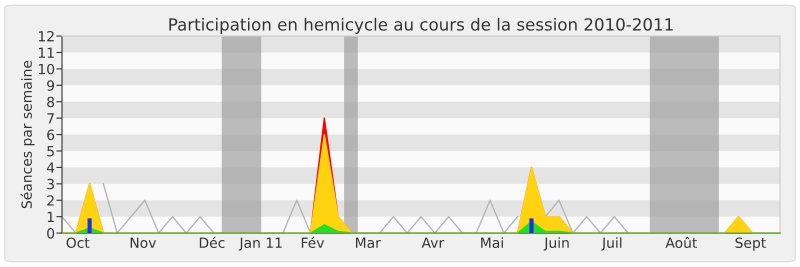 This screenshot has width=800, height=267. Describe the element at coordinates (421, 26) in the screenshot. I see `chart-title: Participation en hemicycle au cours de la session 2010-2011` at that location.